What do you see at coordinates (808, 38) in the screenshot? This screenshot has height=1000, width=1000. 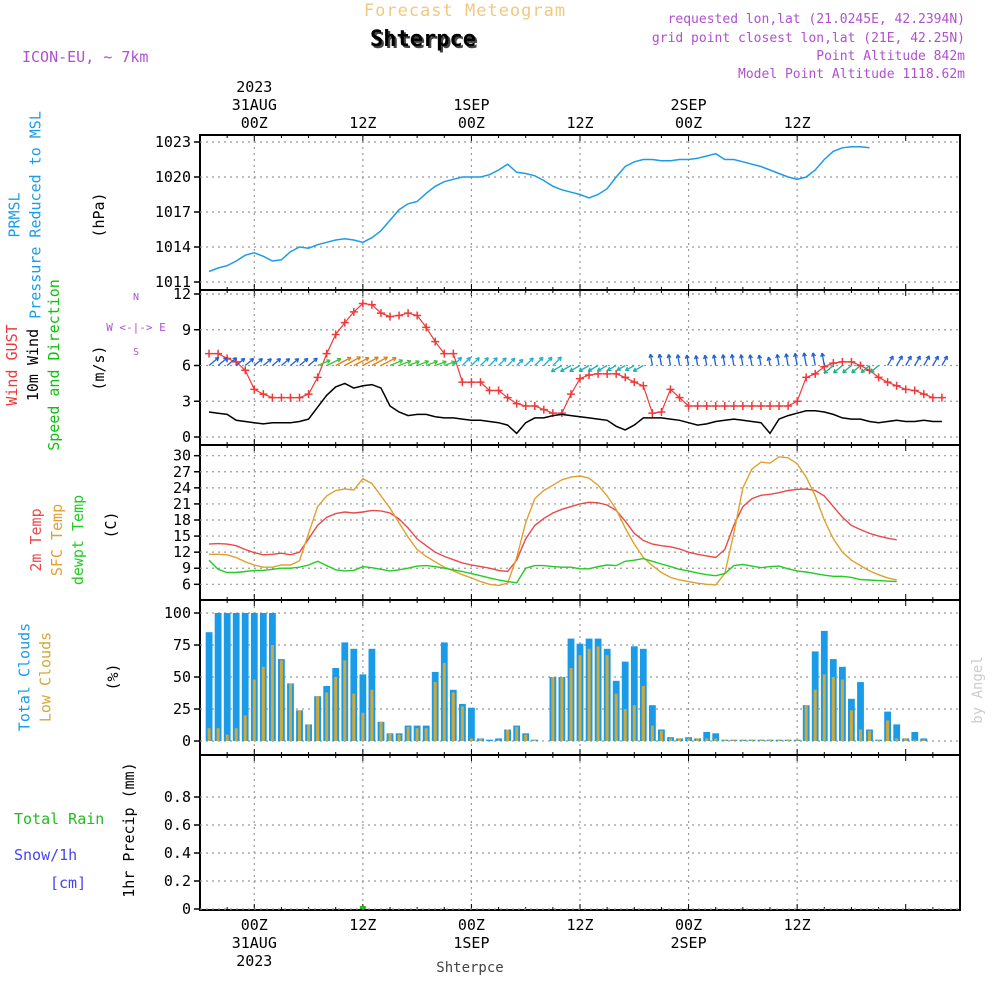 I see `grid-point-coords: grid point closest lon,lat (21E, 42.25N)` at bounding box center [808, 38].